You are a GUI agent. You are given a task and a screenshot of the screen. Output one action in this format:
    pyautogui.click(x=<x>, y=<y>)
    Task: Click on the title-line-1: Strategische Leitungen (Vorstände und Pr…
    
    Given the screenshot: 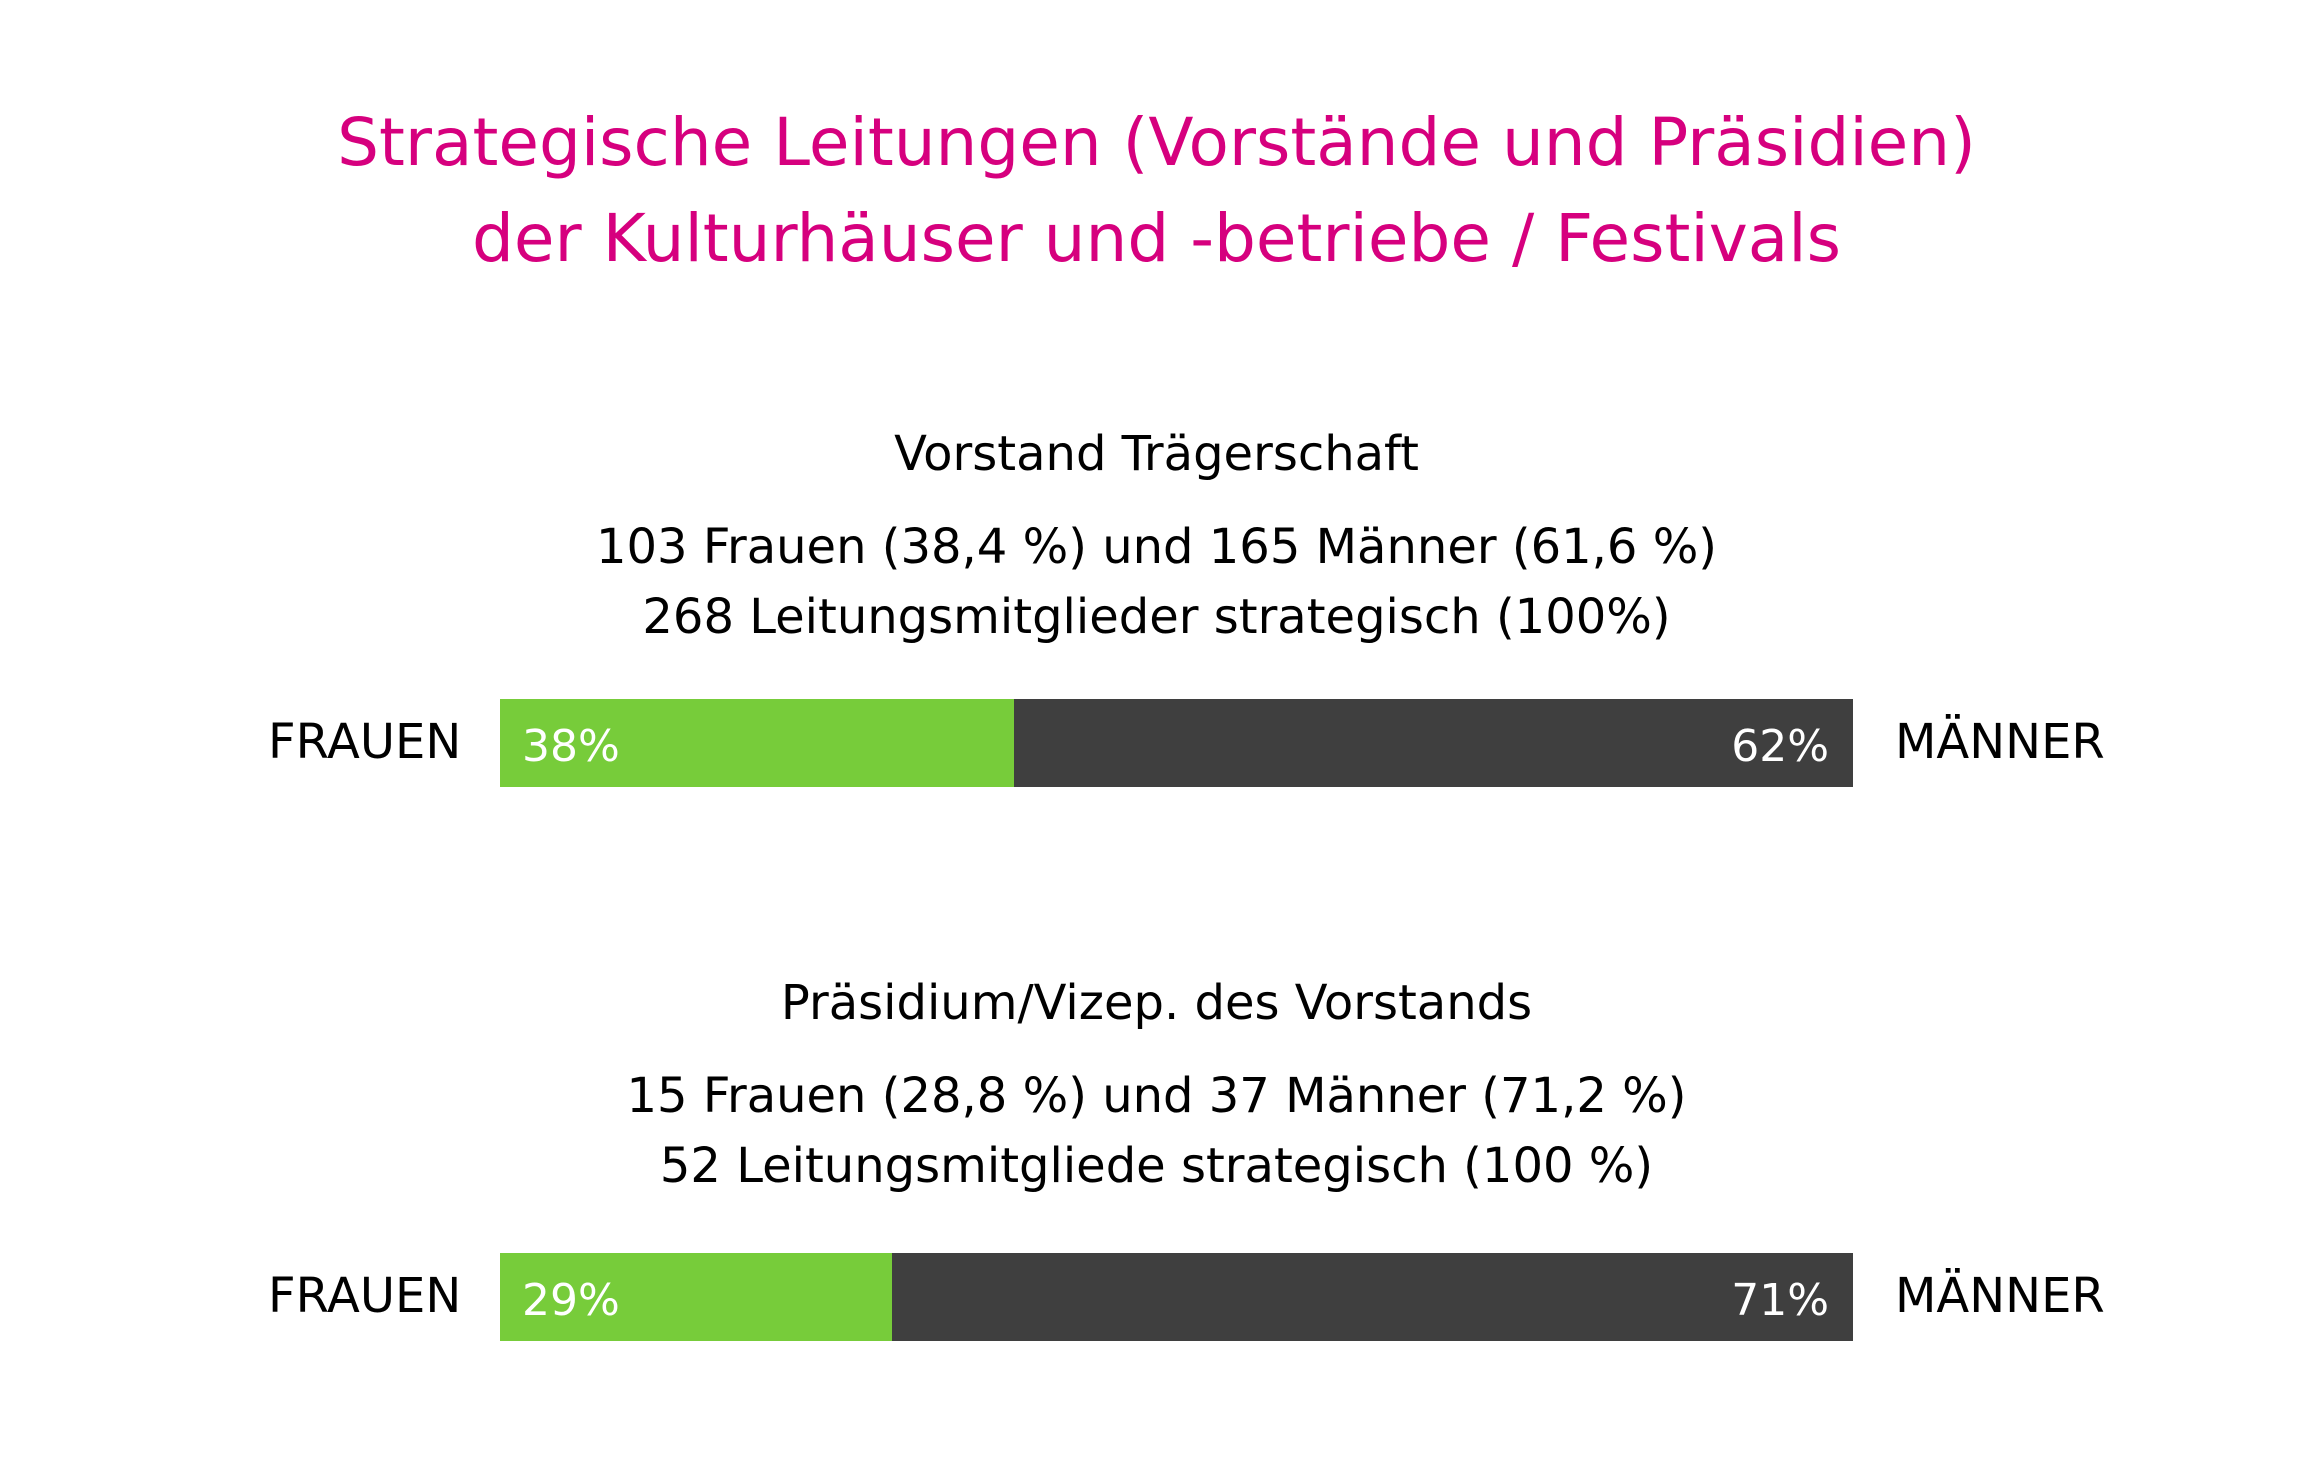 What is the action you would take?
    pyautogui.click(x=1156, y=142)
    